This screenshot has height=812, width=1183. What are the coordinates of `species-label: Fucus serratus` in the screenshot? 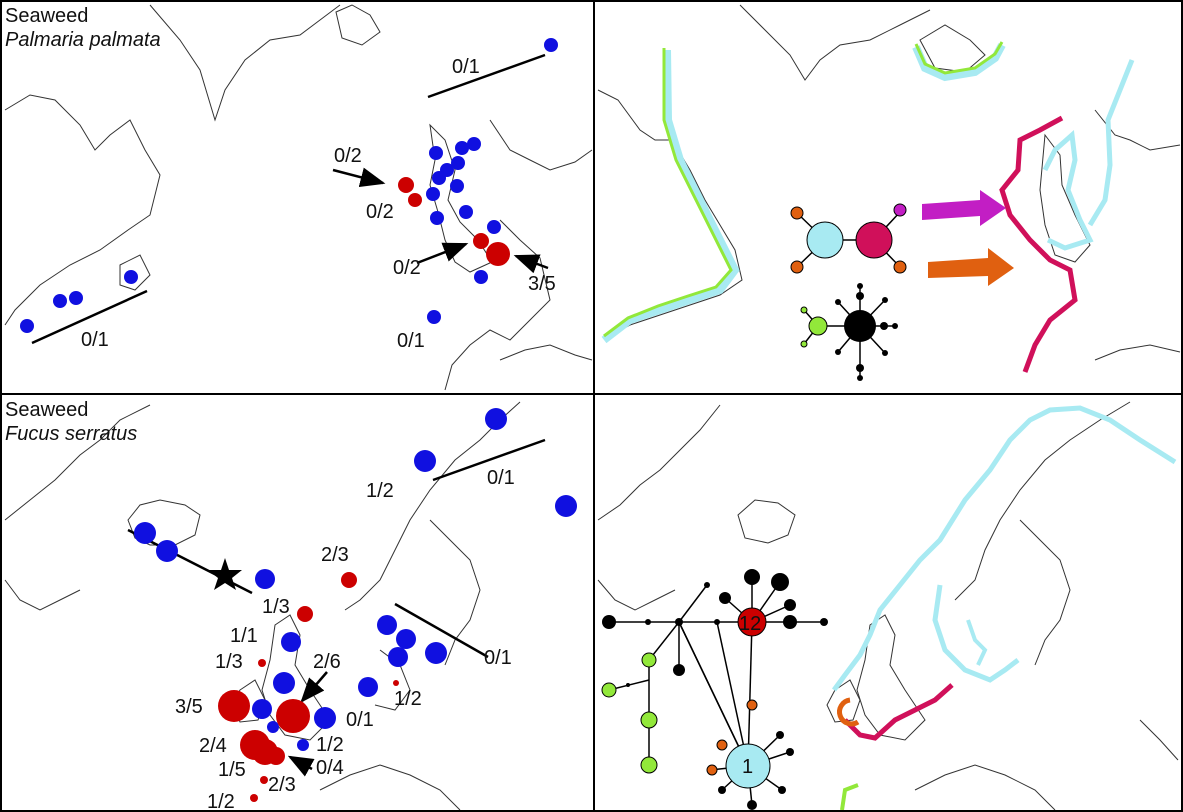 It's located at (71, 434).